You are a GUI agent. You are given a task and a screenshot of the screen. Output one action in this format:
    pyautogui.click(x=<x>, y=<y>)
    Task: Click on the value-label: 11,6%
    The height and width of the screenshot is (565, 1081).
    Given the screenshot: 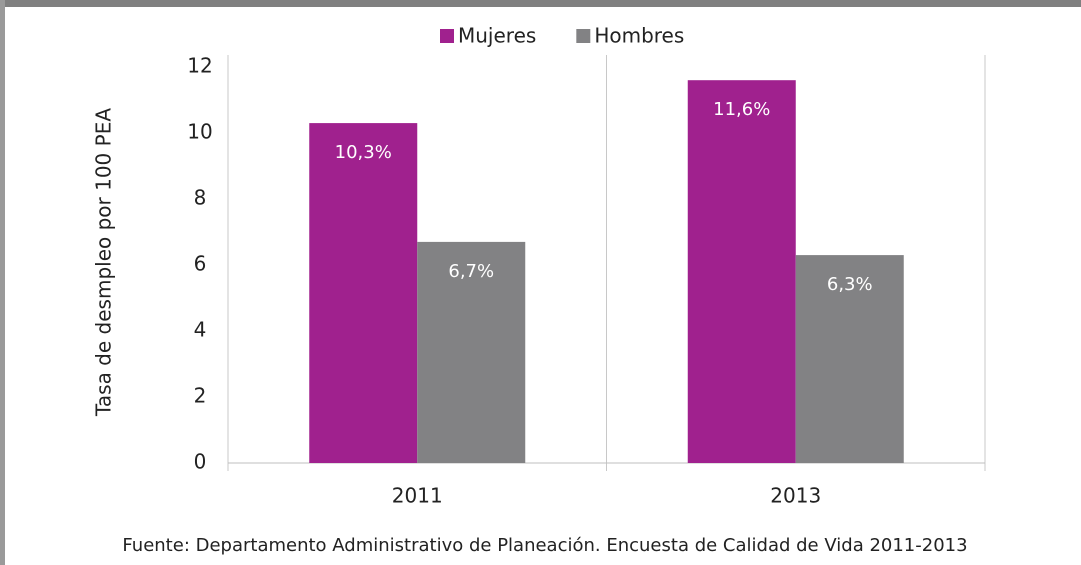 What is the action you would take?
    pyautogui.click(x=741, y=109)
    